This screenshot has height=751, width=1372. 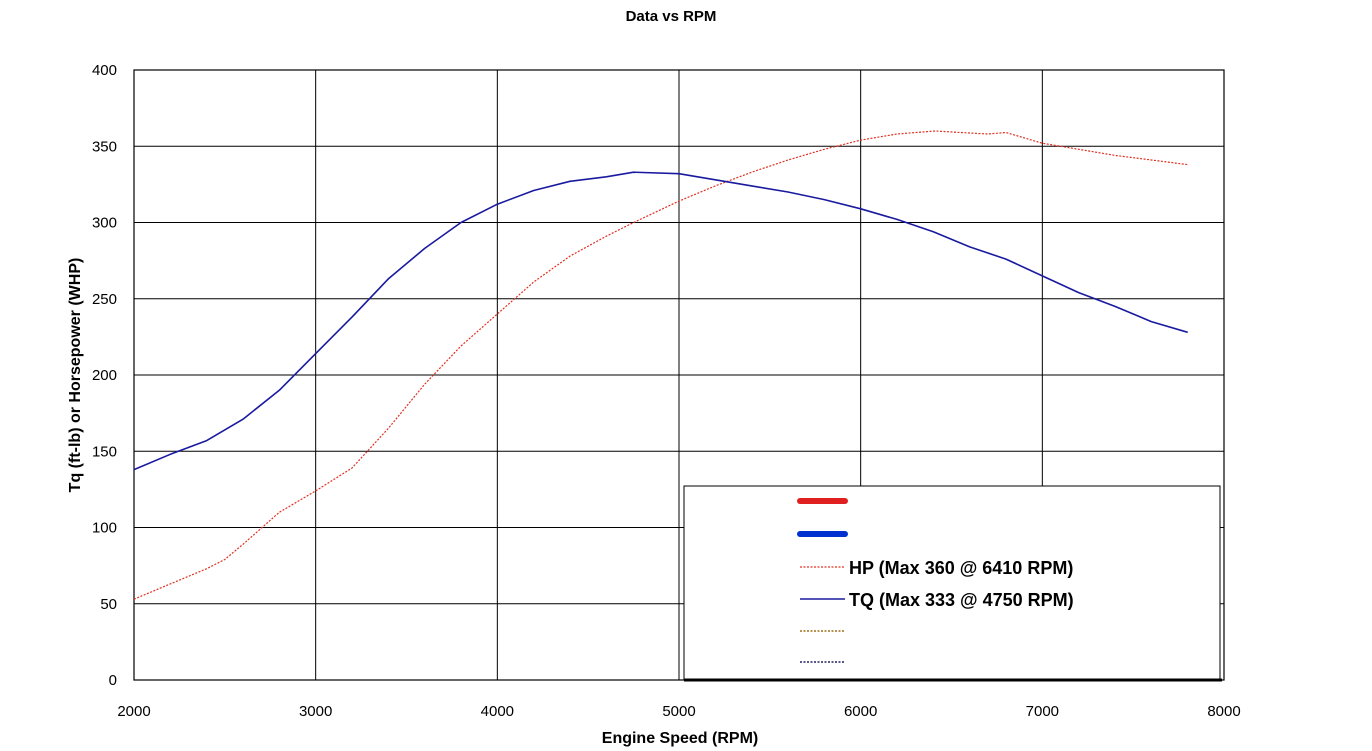 I want to click on y-tick-labels: 0 50 100 150 200 250 300 350 400, so click(x=104, y=375).